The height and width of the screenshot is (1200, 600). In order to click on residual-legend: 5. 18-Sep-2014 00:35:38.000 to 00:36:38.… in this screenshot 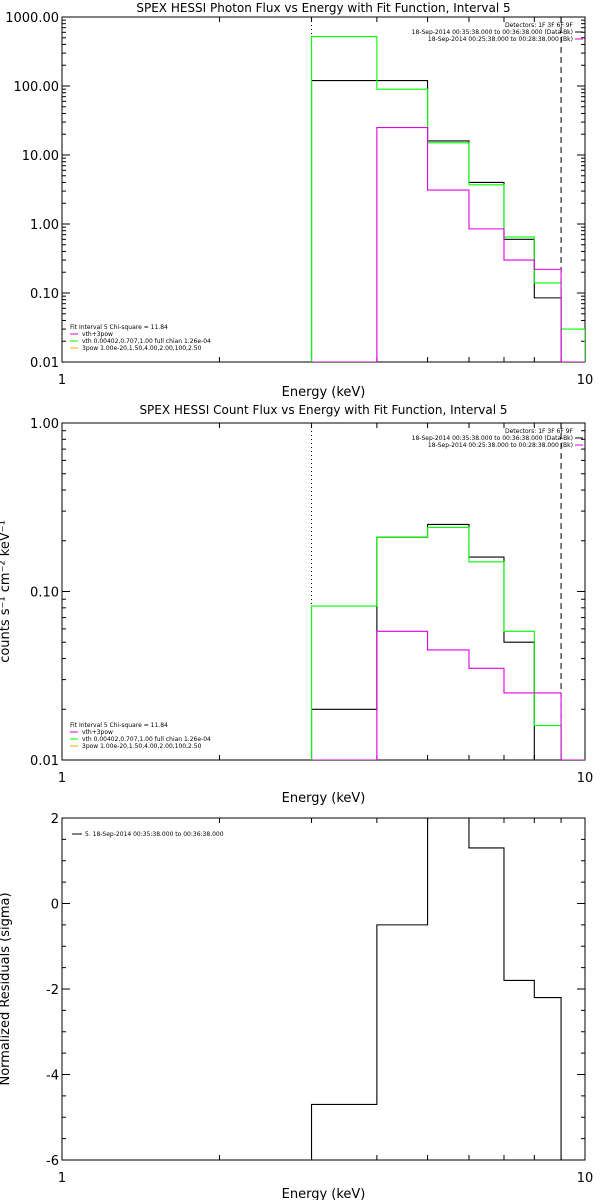, I will do `click(154, 834)`.